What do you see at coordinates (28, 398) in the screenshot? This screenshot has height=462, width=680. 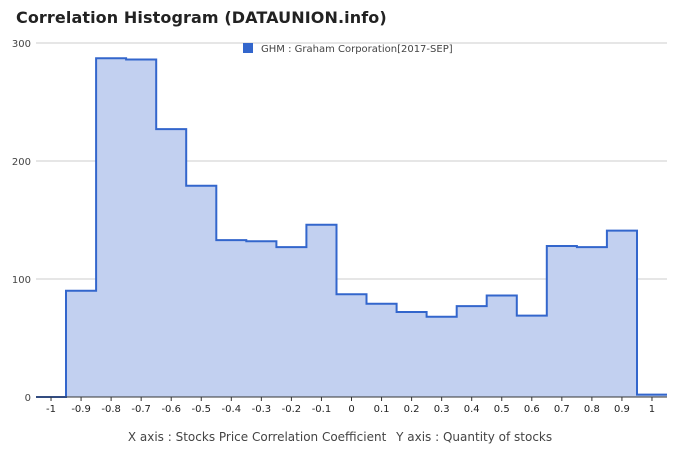 I see `y-tick-label: 0` at bounding box center [28, 398].